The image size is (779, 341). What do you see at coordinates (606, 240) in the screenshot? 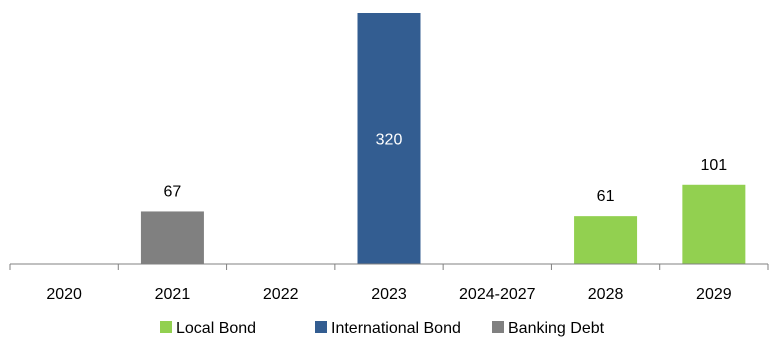
I see `bar-local-bond-2028` at bounding box center [606, 240].